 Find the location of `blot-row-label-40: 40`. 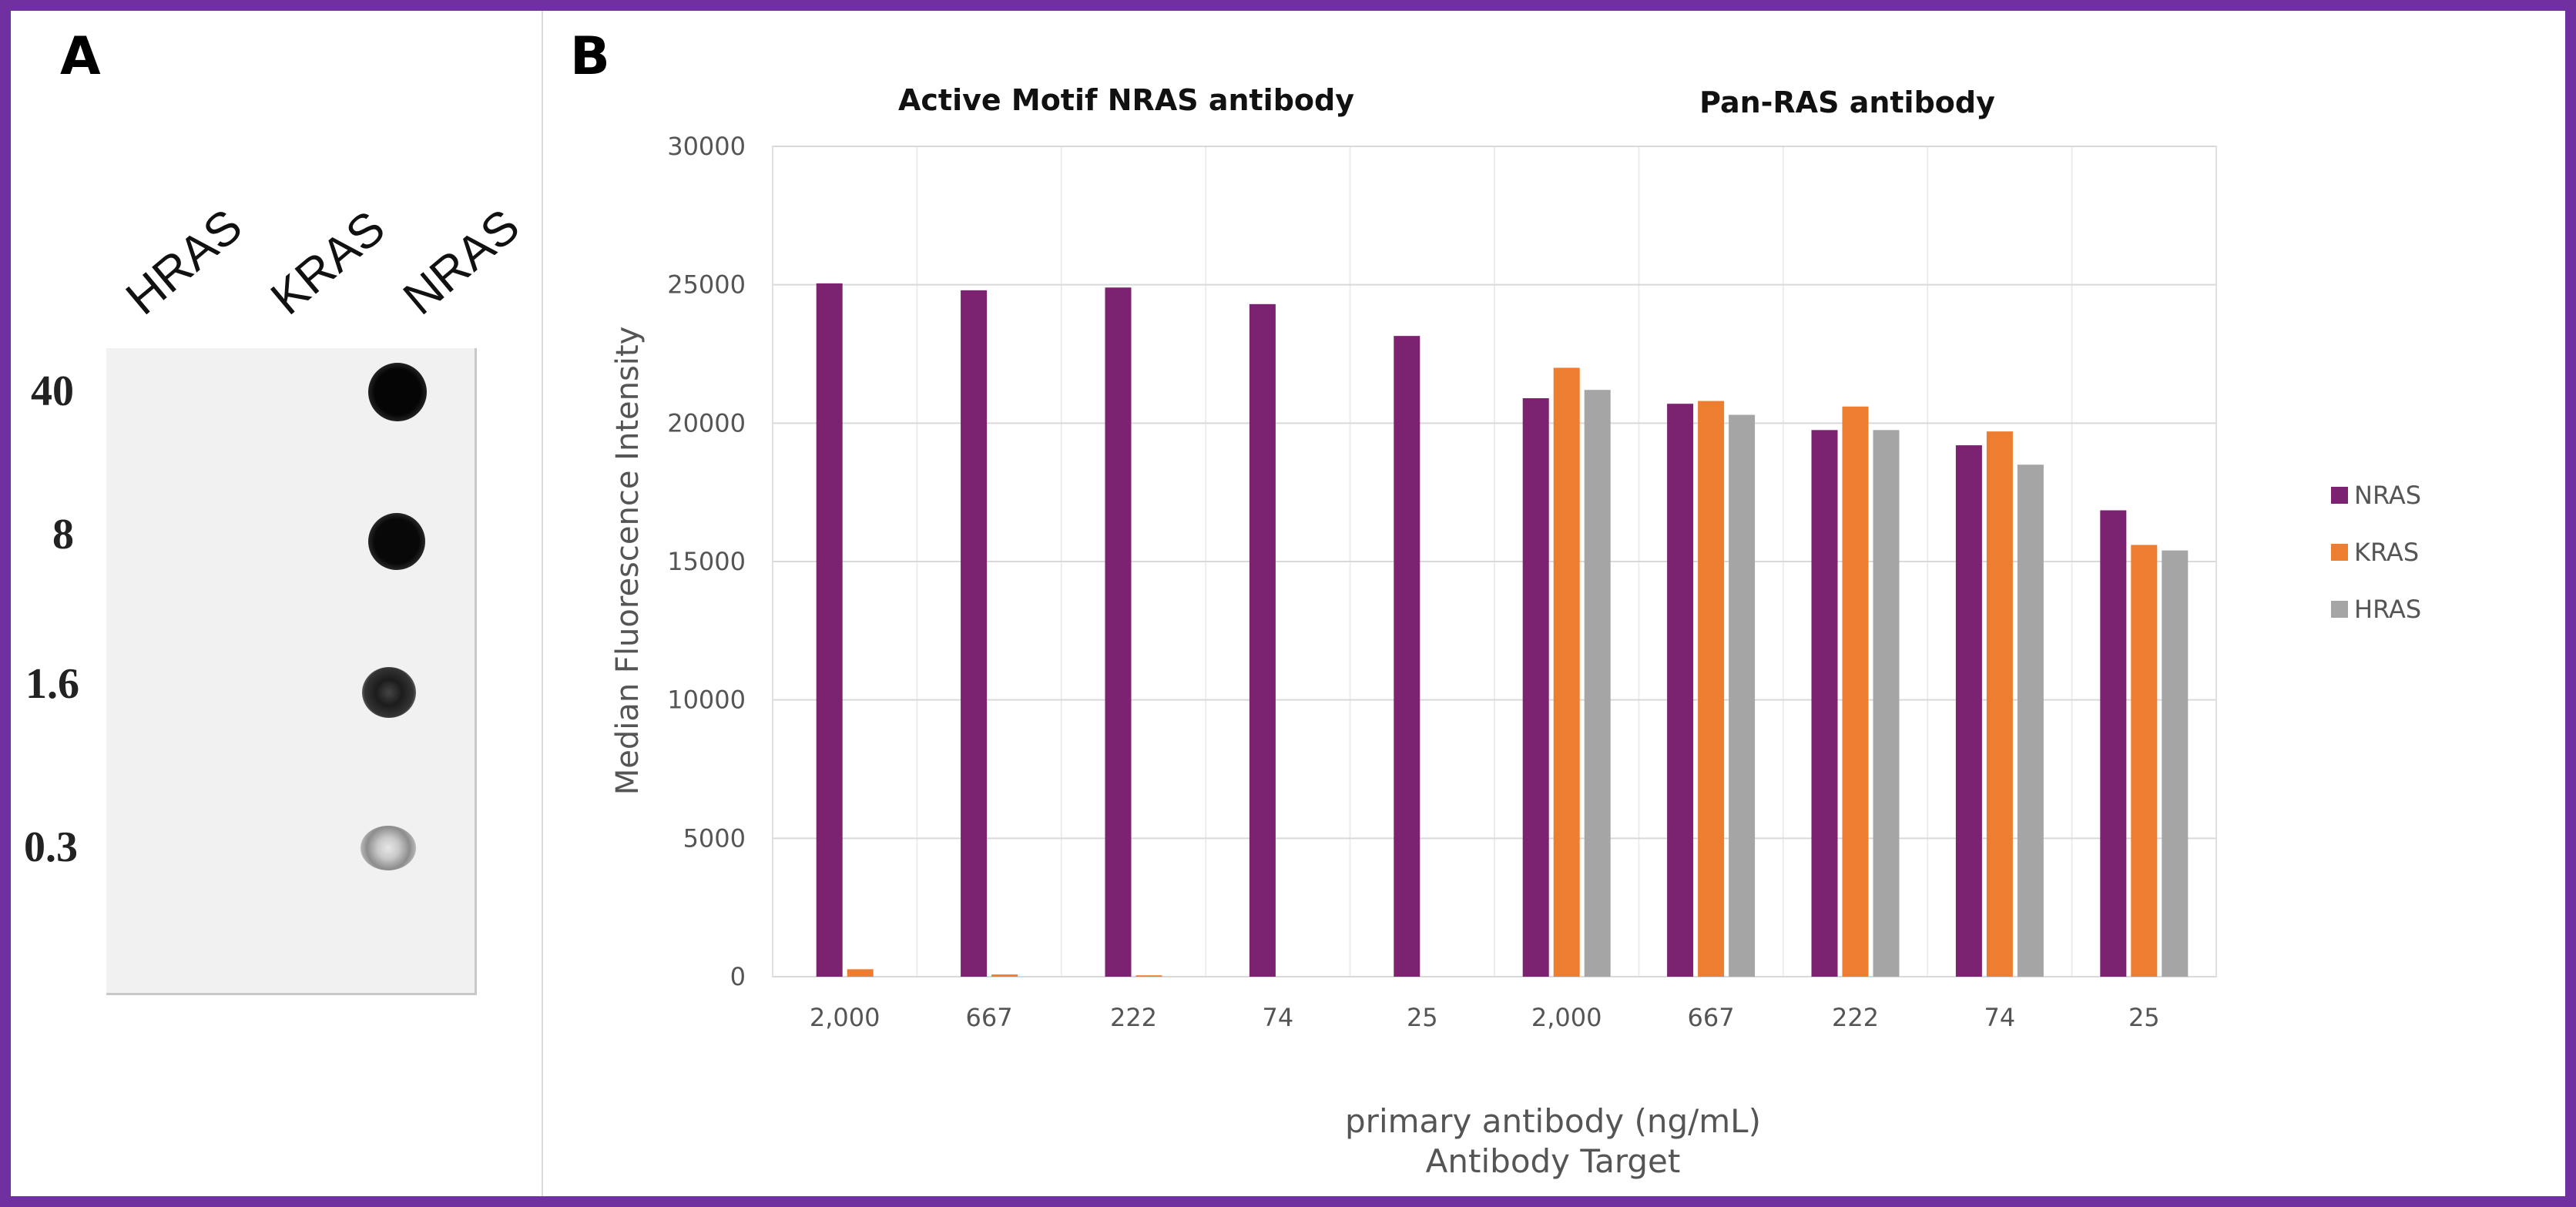

blot-row-label-40: 40 is located at coordinates (52, 391).